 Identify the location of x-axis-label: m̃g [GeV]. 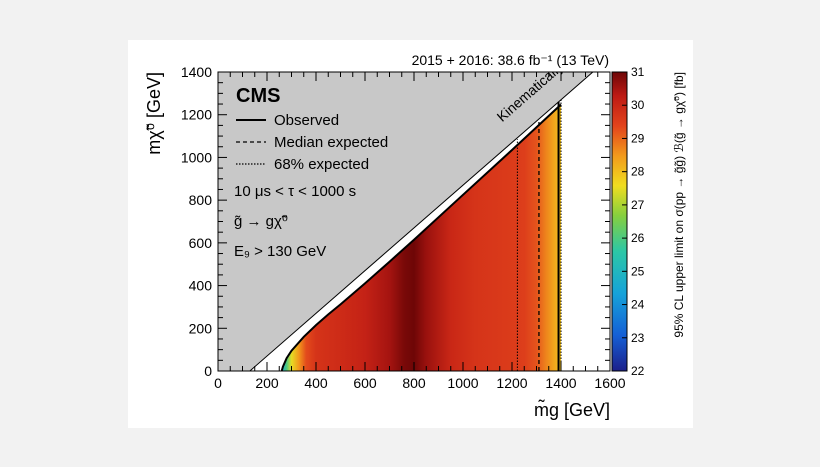
(572, 409).